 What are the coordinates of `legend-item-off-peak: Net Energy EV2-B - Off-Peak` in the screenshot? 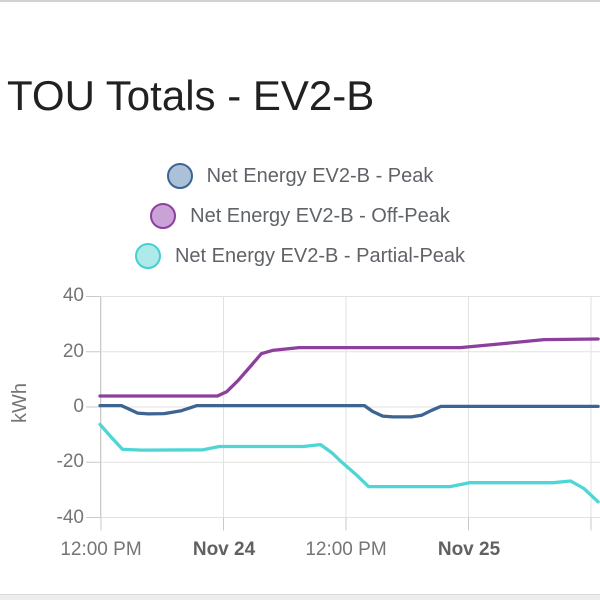 It's located at (300, 216).